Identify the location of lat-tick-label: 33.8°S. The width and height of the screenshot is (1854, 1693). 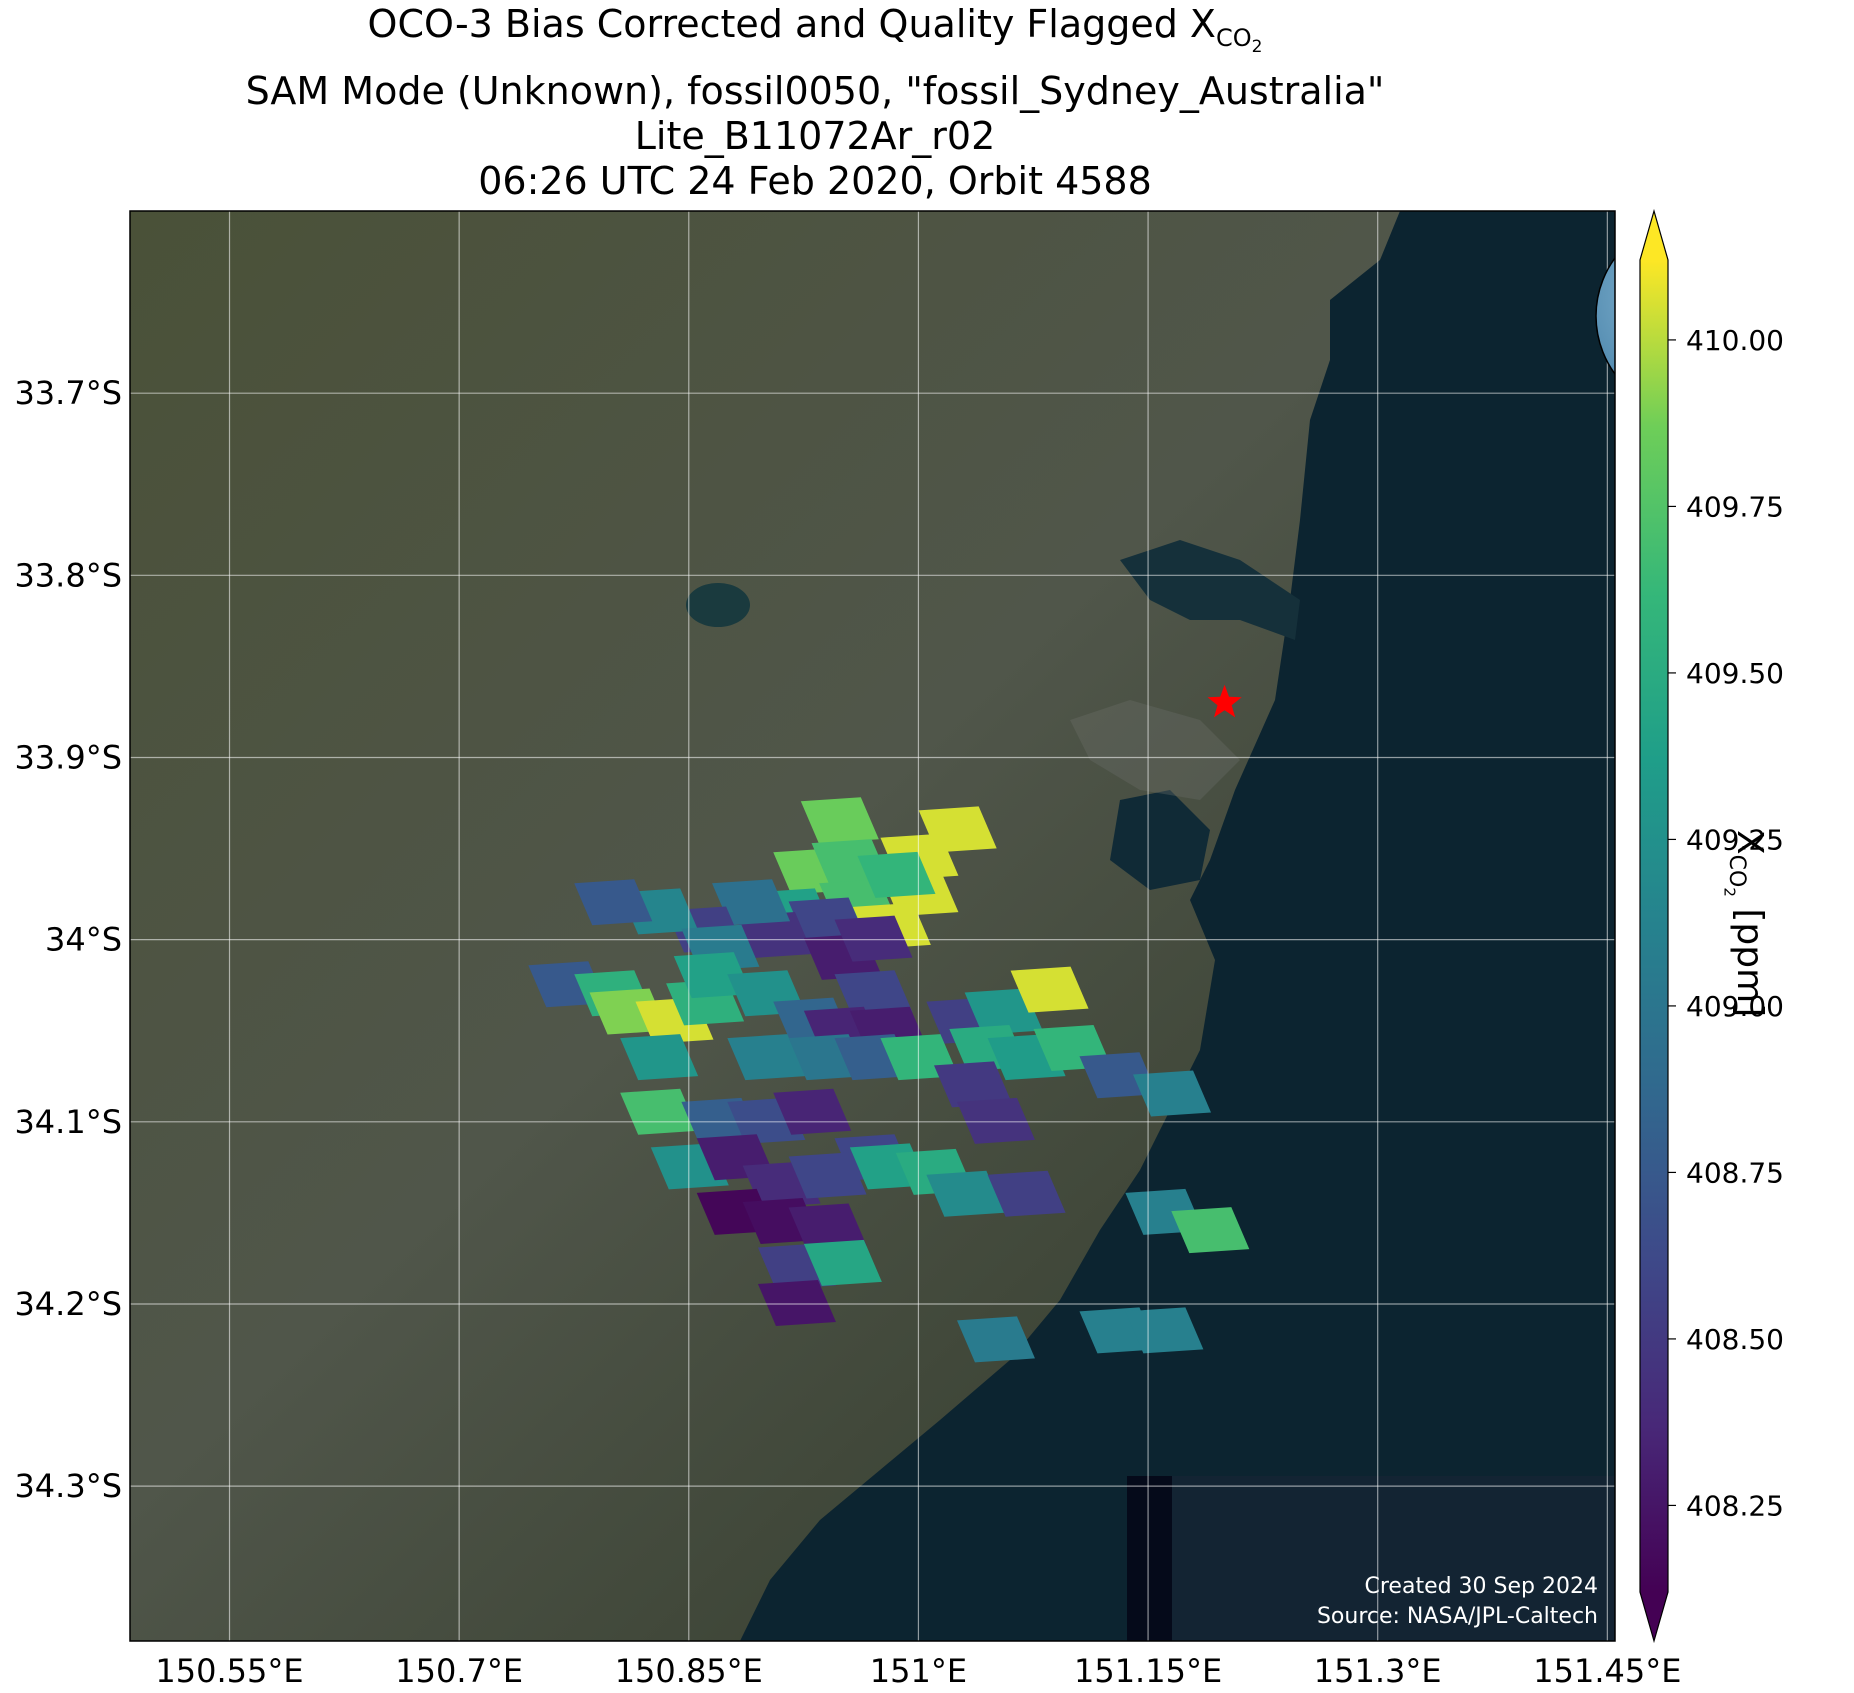
(68, 575).